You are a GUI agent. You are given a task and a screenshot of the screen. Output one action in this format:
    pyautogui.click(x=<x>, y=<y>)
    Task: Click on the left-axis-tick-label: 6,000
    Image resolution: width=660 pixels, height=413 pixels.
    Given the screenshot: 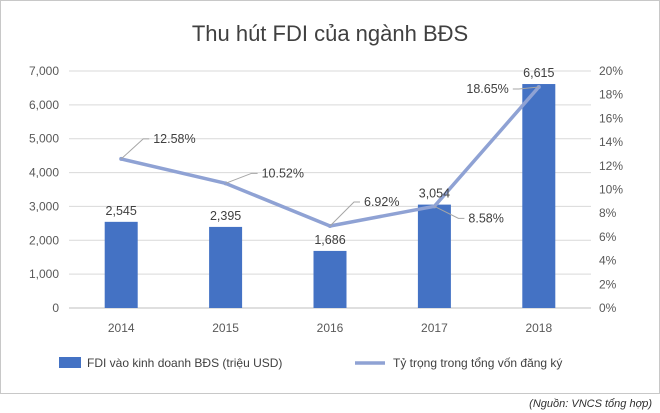 What is the action you would take?
    pyautogui.click(x=44, y=105)
    